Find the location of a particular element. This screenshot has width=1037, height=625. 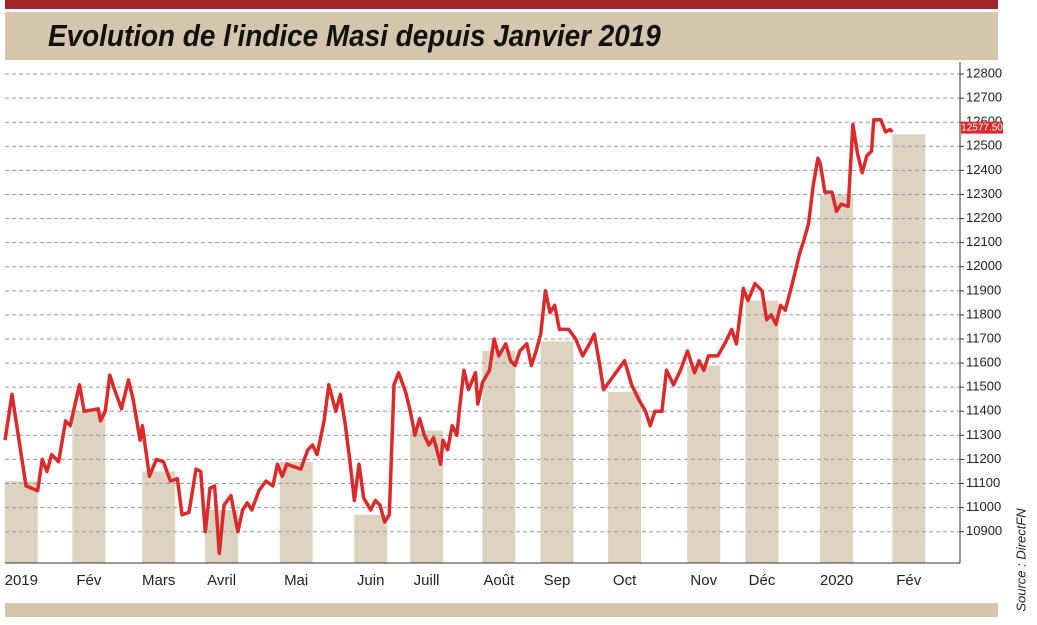

y-tick-label: 12300 is located at coordinates (984, 193).